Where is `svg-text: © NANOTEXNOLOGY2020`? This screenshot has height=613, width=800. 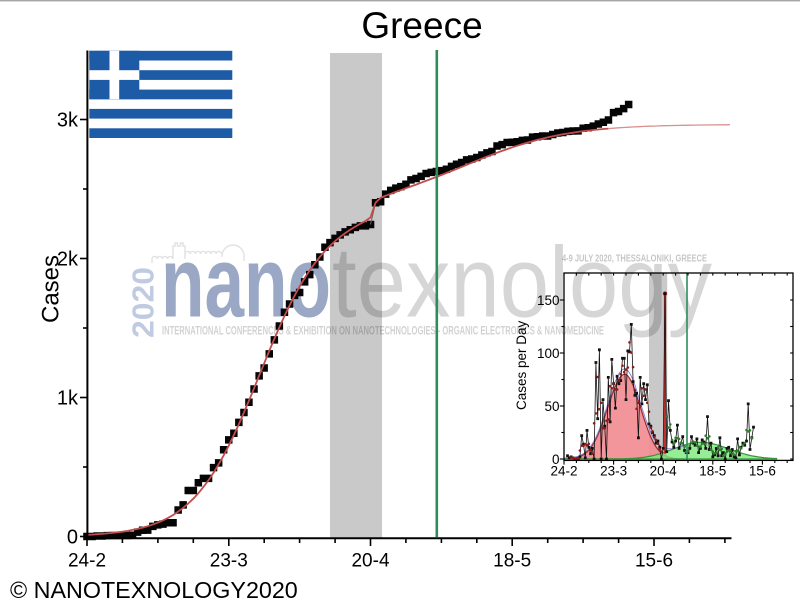
svg-text: © NANOTEXNOLOGY2020 is located at coordinates (154, 590).